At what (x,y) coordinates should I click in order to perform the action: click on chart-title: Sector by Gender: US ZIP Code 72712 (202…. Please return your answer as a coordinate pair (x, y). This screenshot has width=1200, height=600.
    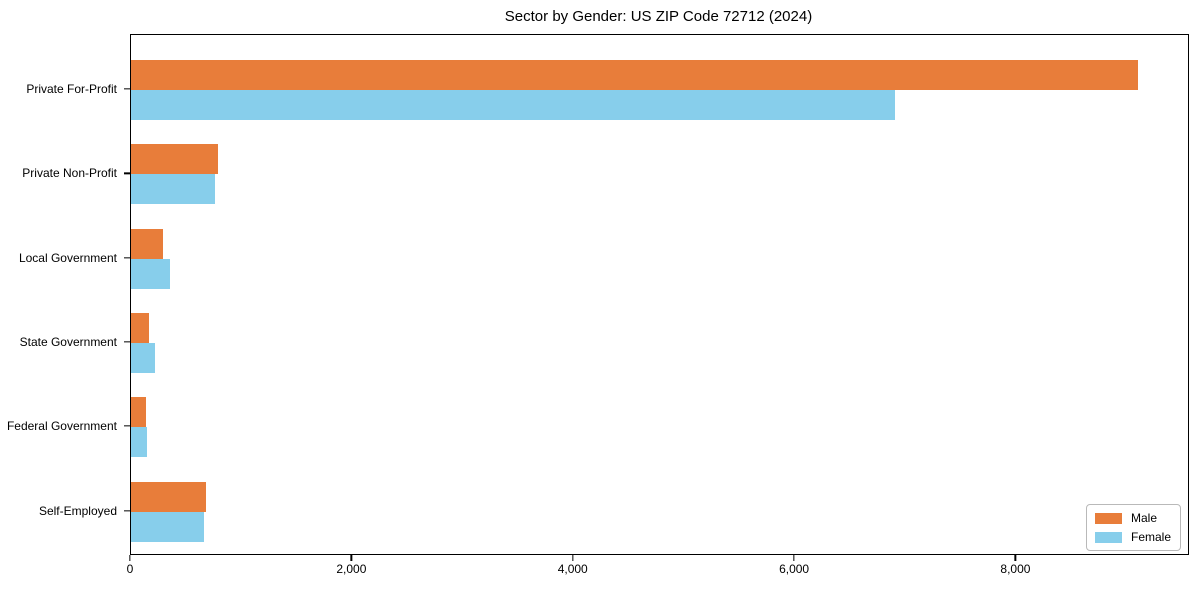
    Looking at the image, I should click on (658, 16).